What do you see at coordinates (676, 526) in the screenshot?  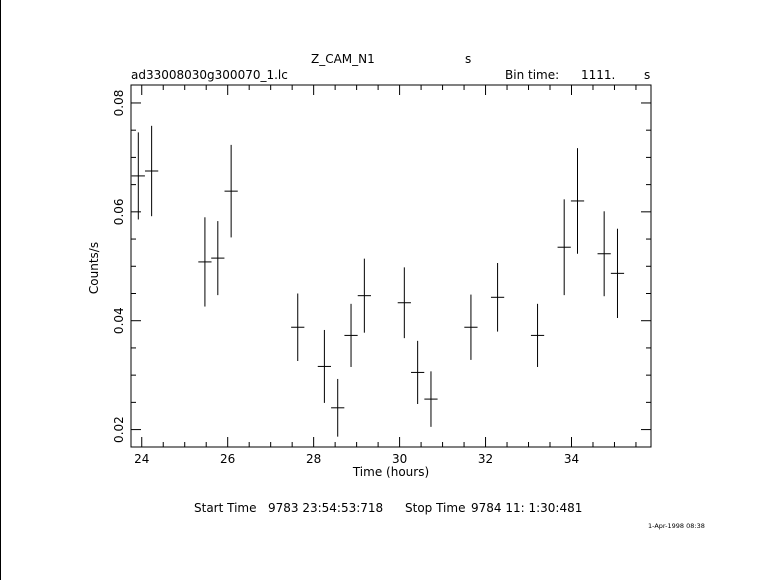 I see `date-stamp: 1-Apr-1998 08:38` at bounding box center [676, 526].